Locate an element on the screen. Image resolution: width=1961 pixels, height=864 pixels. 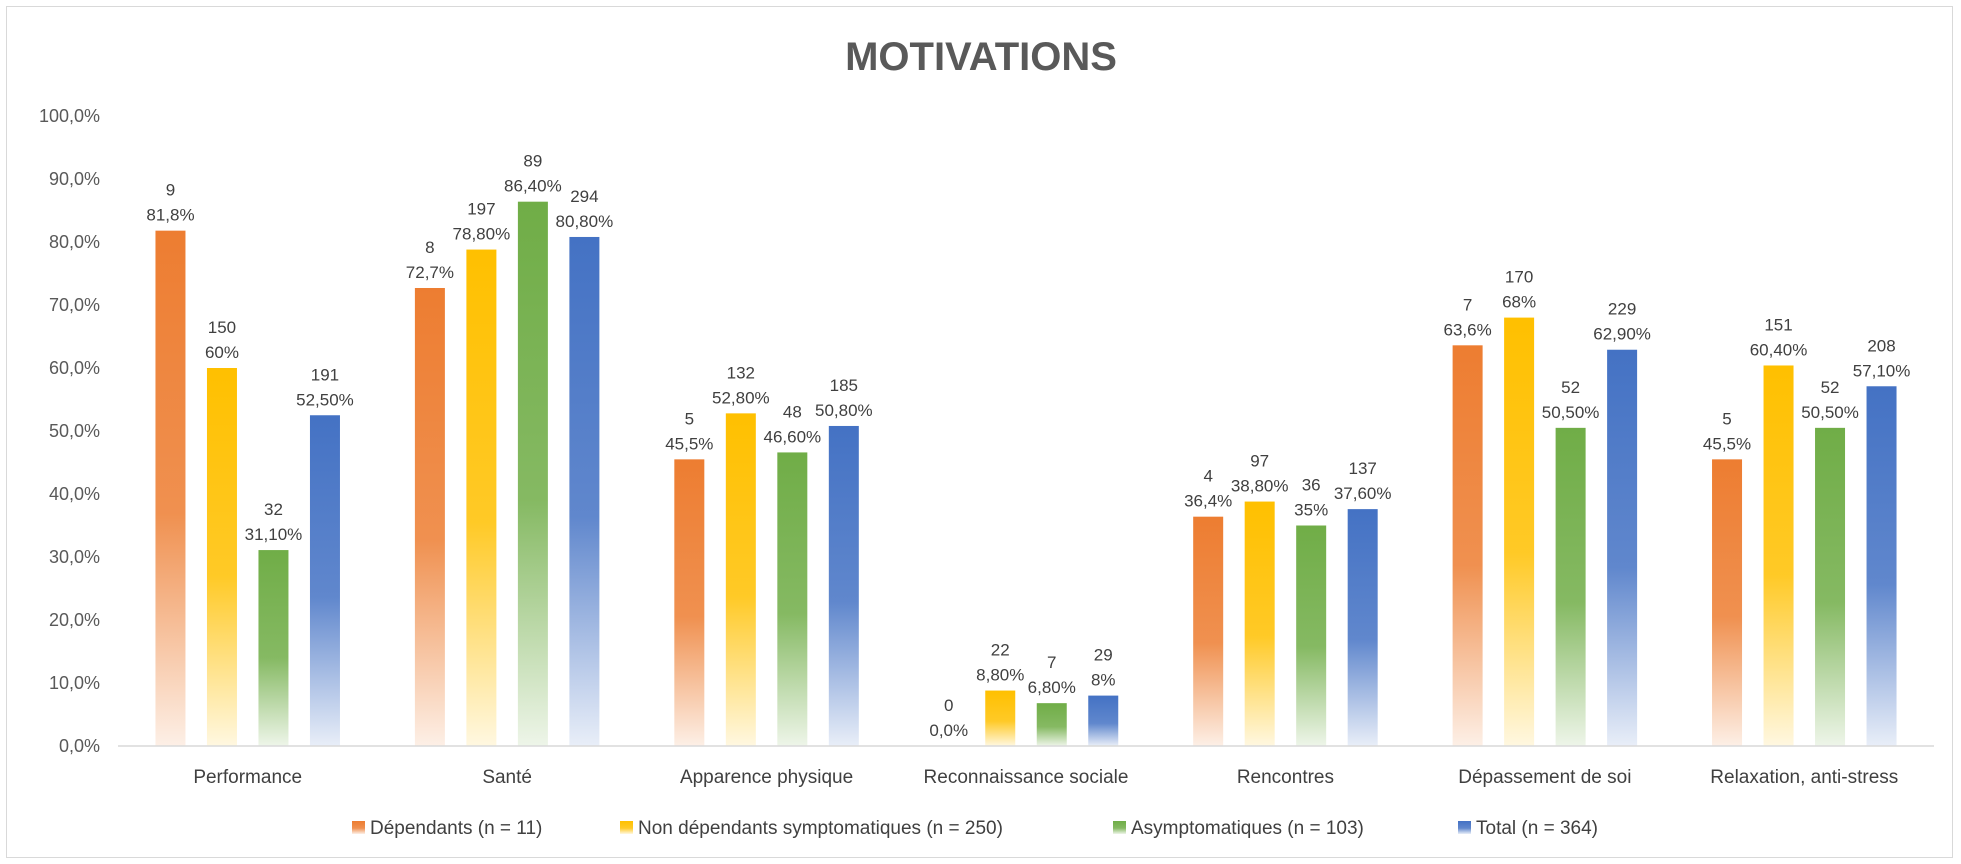
y-tick-label: 90,0% is located at coordinates (74, 179).